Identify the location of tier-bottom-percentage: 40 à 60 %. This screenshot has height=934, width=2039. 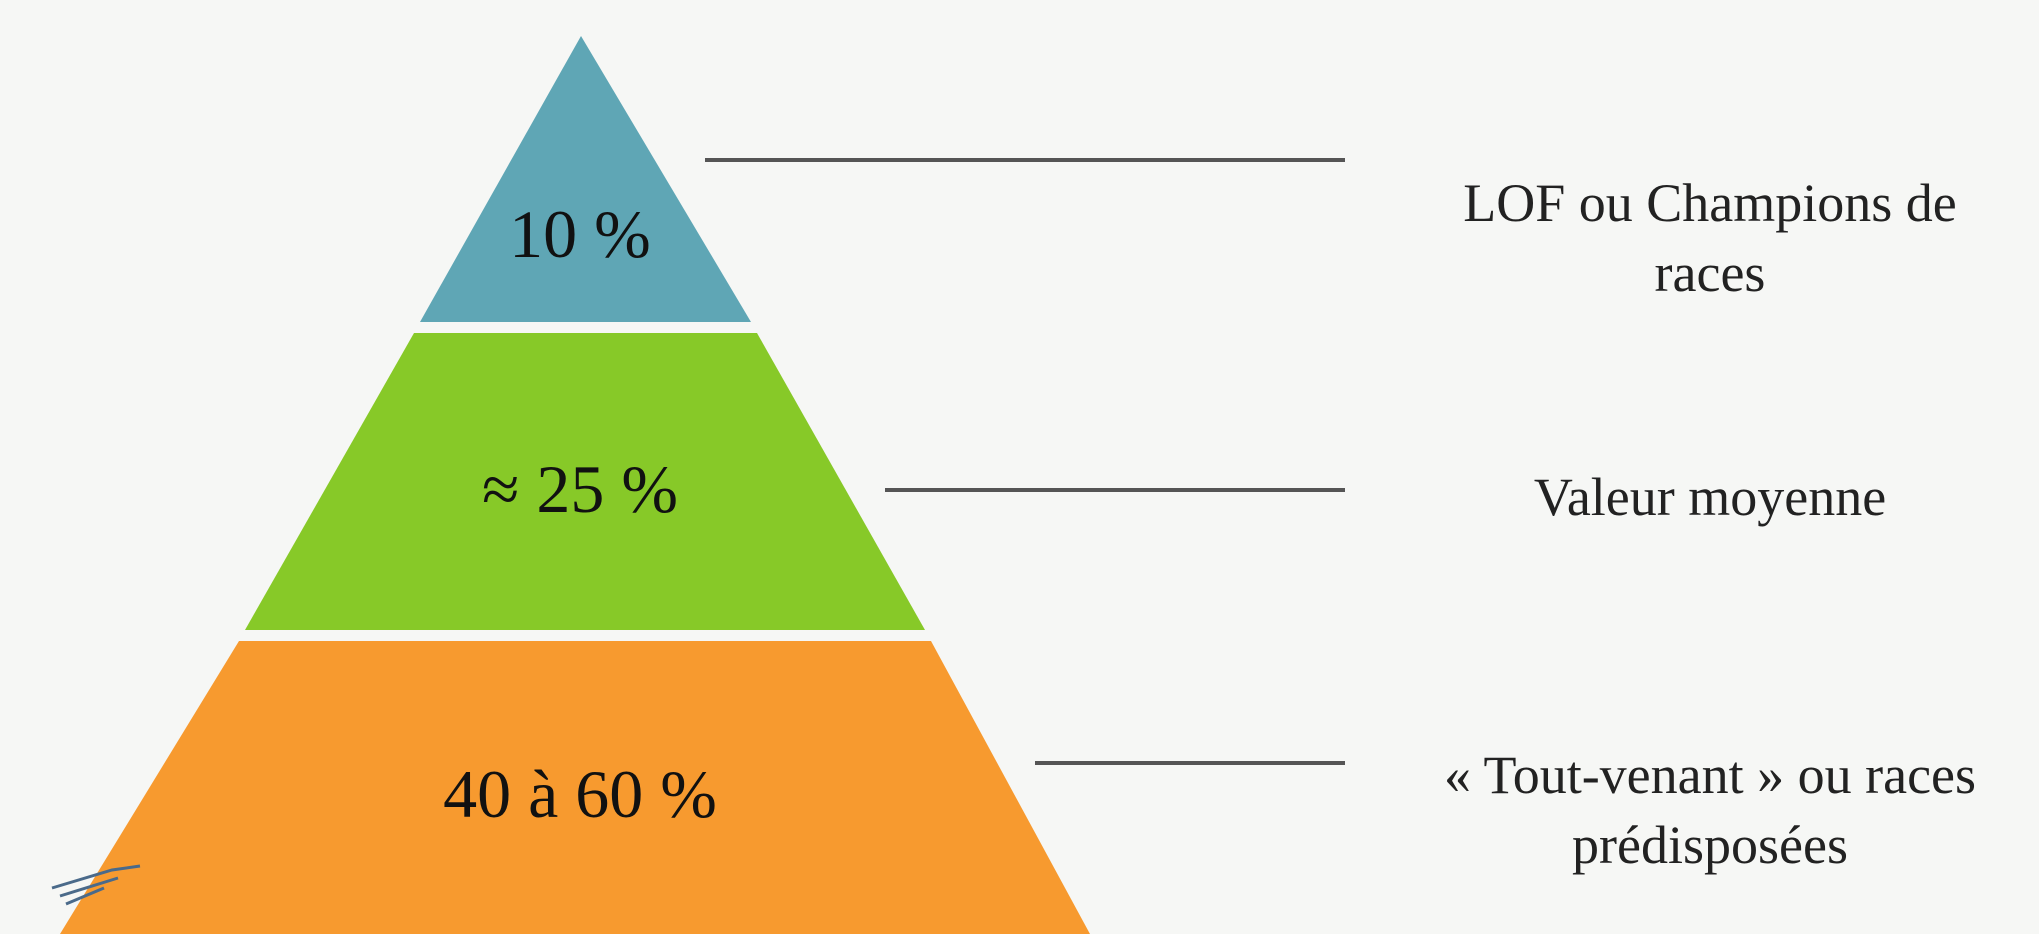
(580, 794).